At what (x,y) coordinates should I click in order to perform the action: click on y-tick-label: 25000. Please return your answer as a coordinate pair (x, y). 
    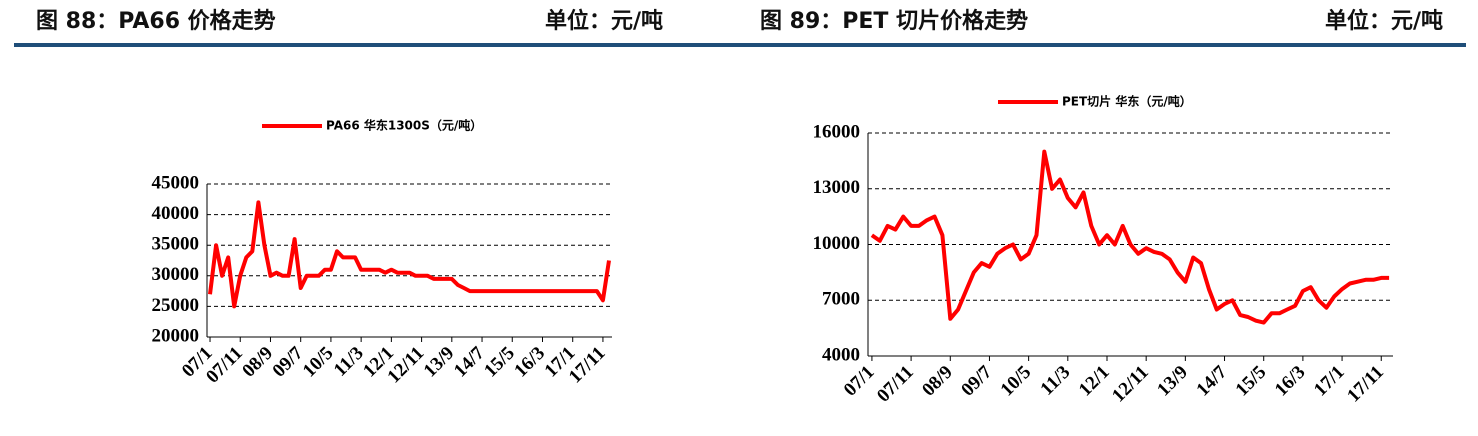
    Looking at the image, I should click on (176, 305).